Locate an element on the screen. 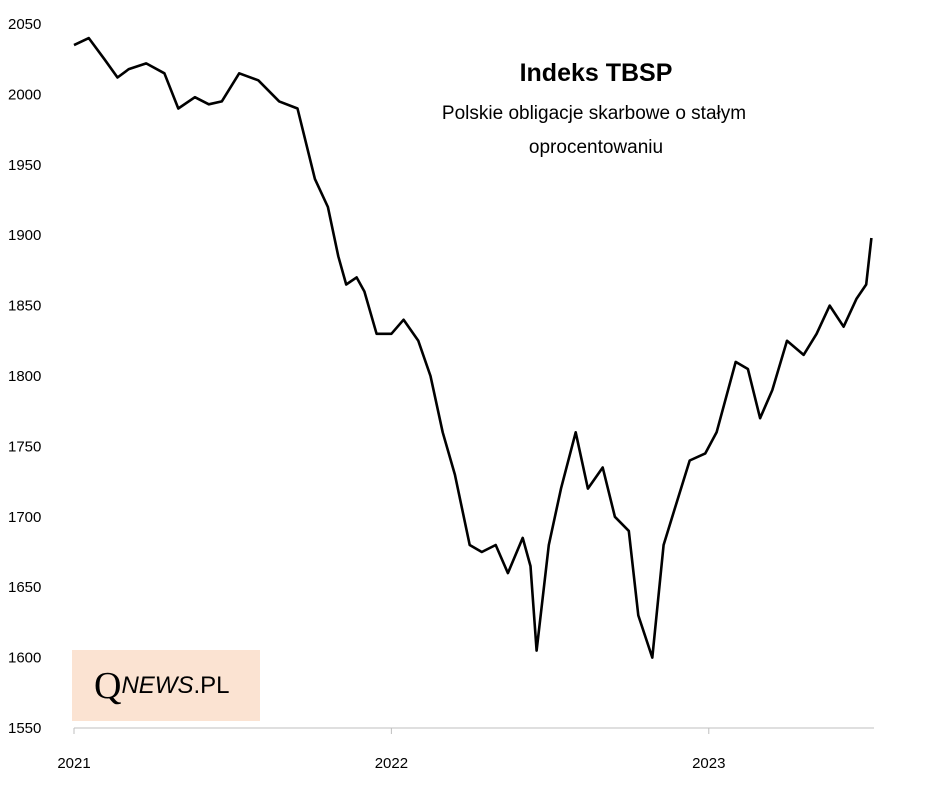 The image size is (926, 800). y-tick-label: 1800 is located at coordinates (24, 376).